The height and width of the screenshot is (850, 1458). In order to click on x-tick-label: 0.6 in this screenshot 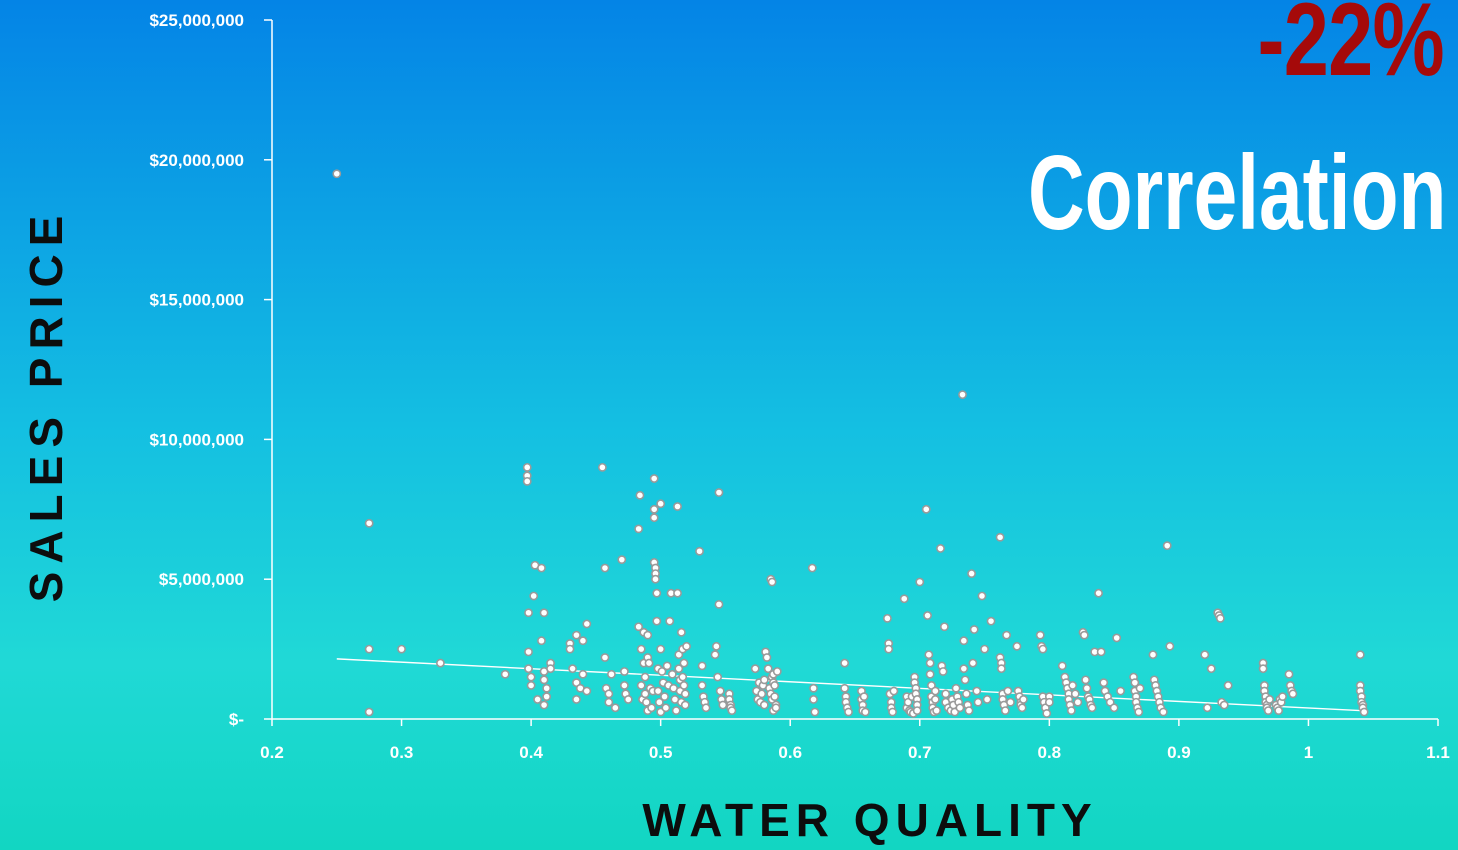, I will do `click(790, 752)`.